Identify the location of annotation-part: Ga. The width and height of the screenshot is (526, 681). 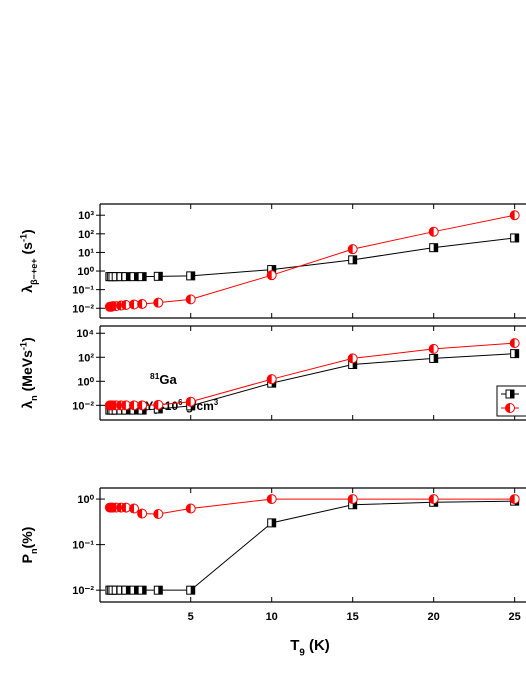
(168, 379).